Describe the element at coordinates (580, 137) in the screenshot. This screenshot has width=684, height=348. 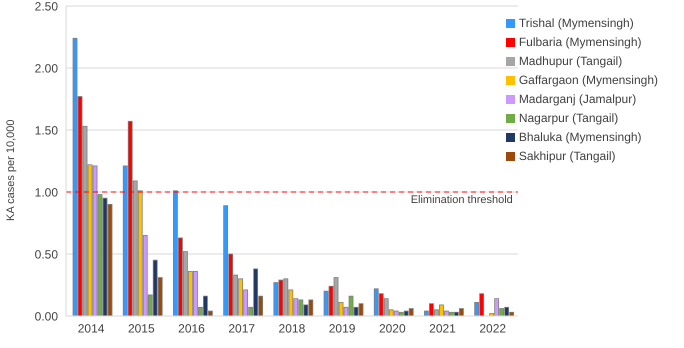
I see `legend-label: Bhaluka (Mymensingh)` at that location.